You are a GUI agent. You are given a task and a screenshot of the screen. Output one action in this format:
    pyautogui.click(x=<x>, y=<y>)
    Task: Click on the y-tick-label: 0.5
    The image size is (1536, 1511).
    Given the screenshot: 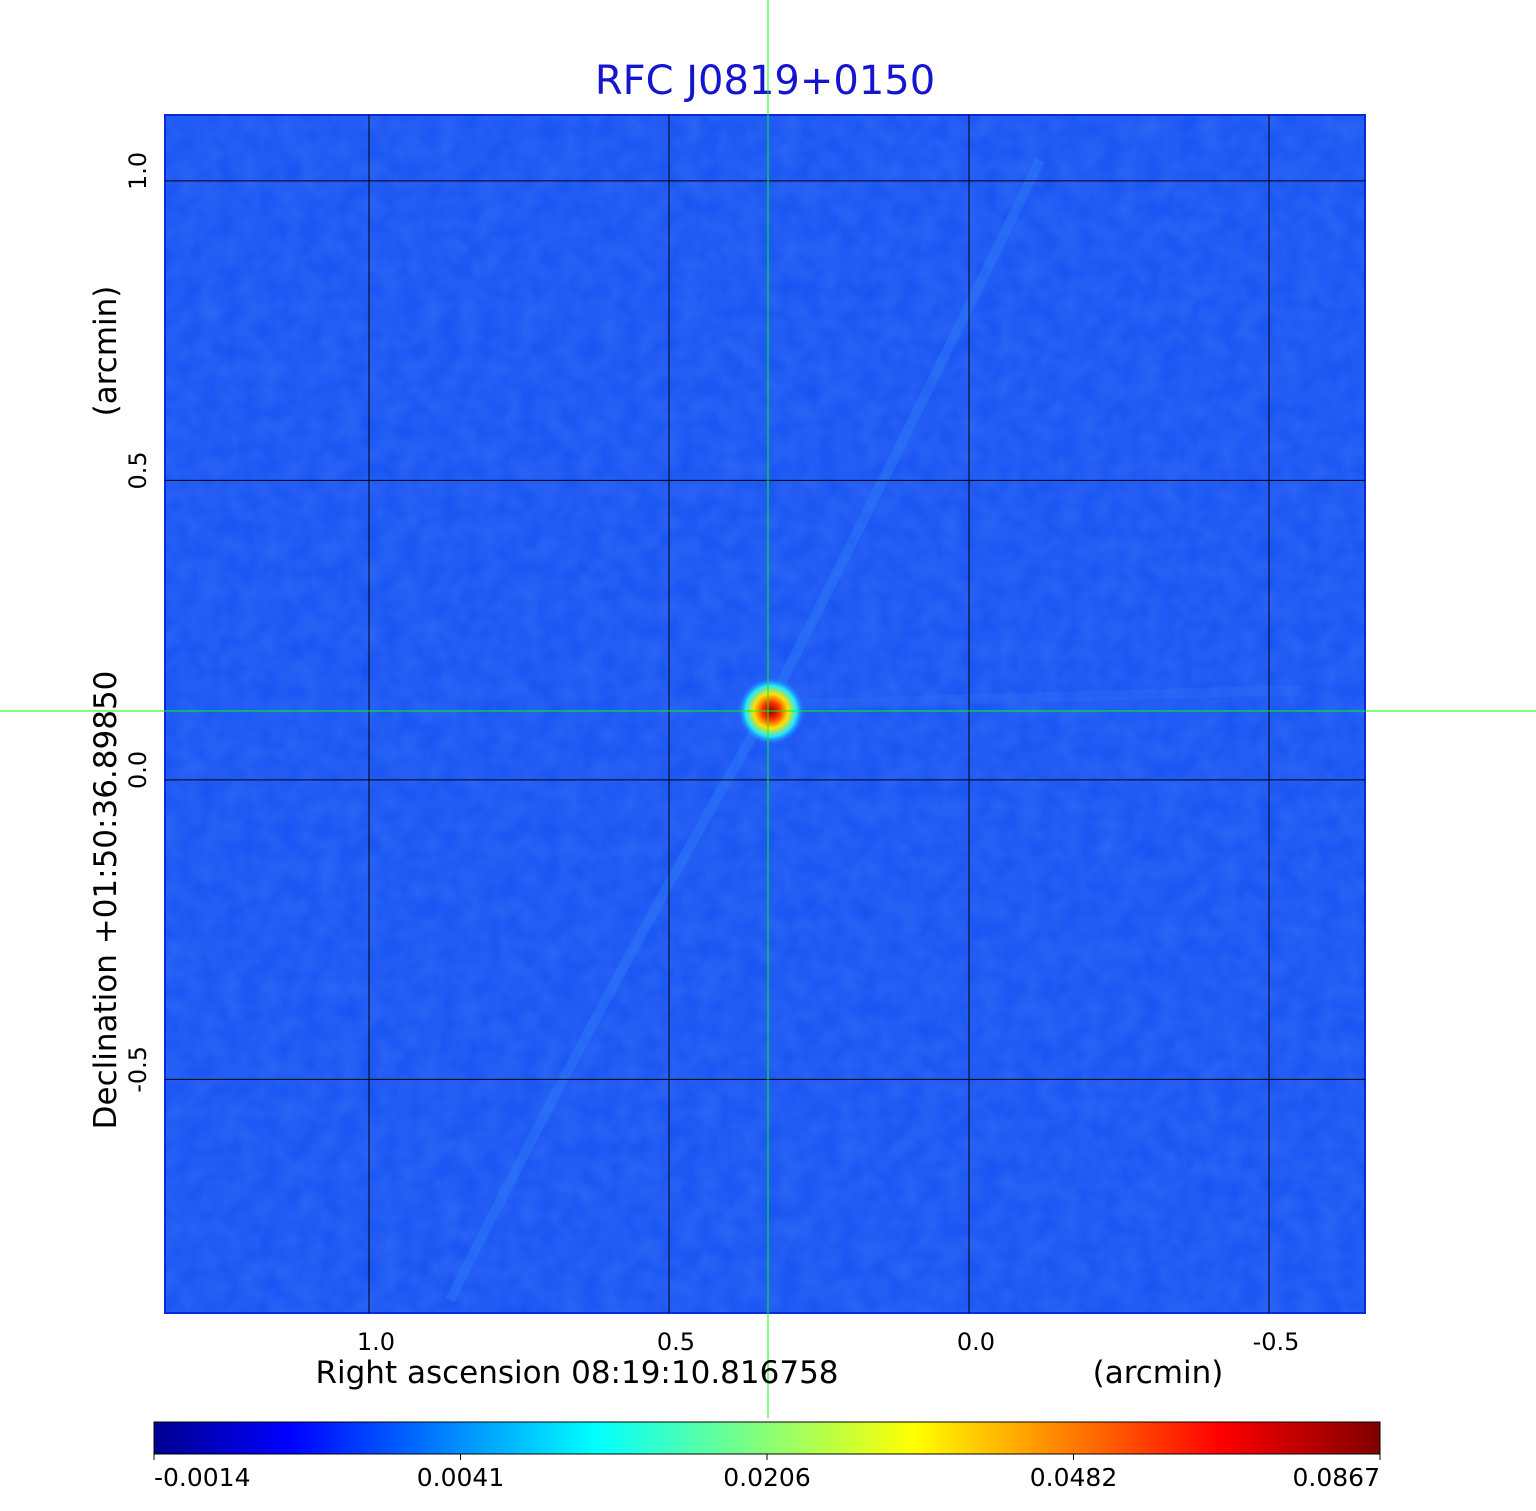 What is the action you would take?
    pyautogui.click(x=138, y=470)
    